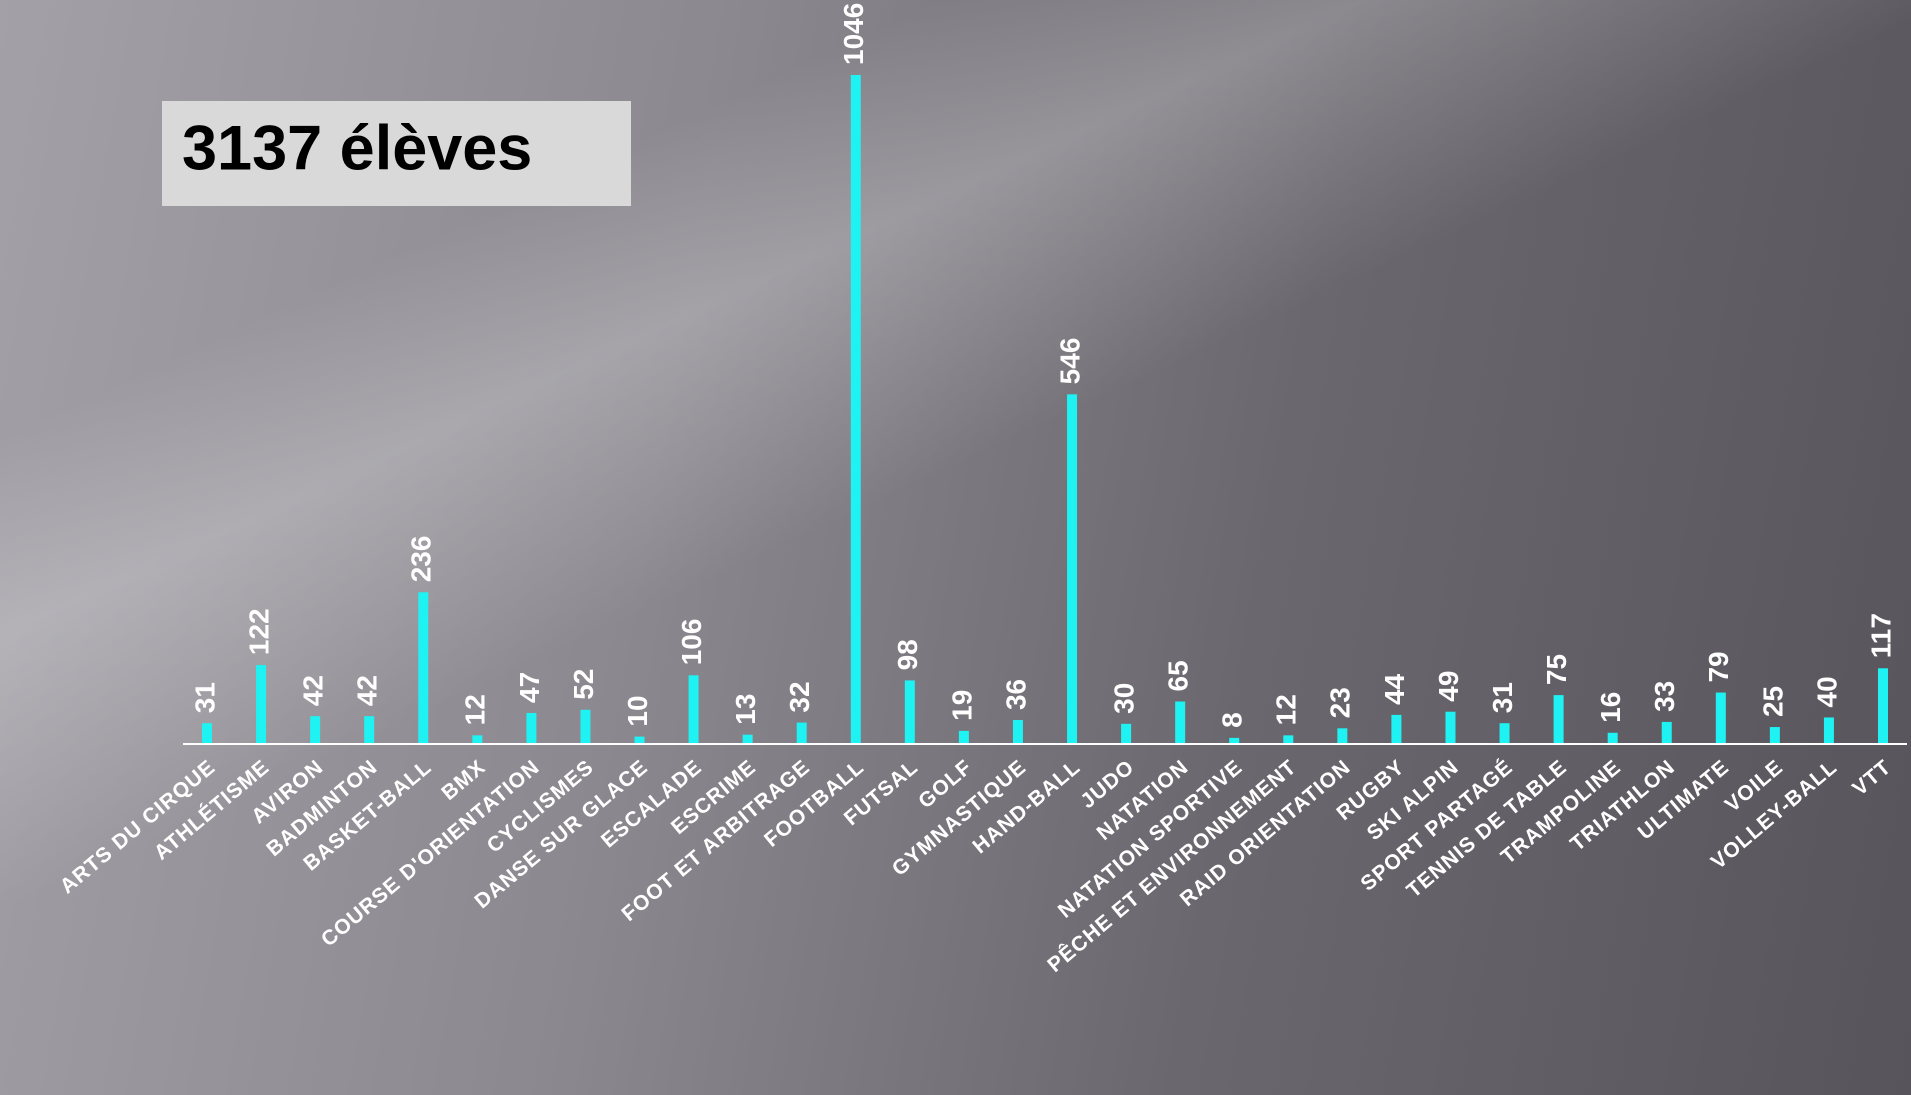  Describe the element at coordinates (1015, 694) in the screenshot. I see `value-label: 36` at that location.